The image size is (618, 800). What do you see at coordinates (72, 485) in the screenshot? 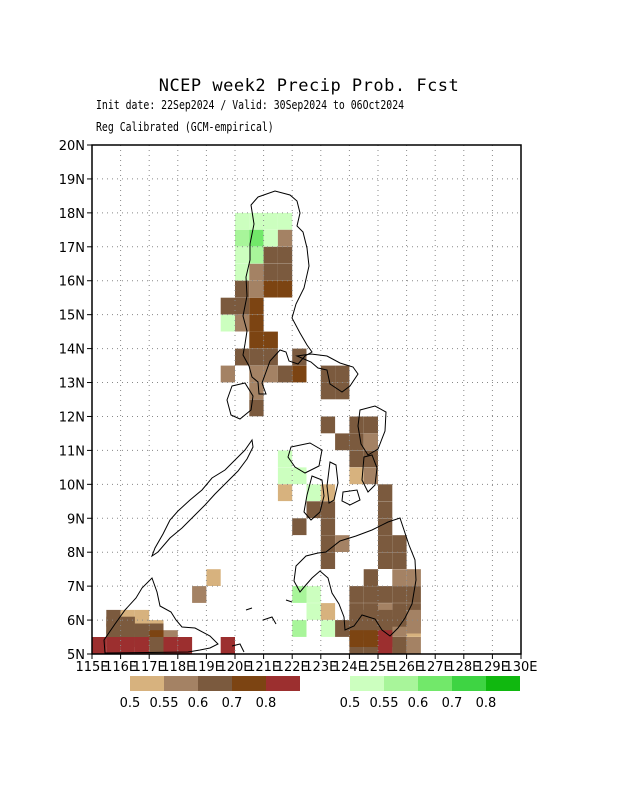
I see `y-tick-label: 10N` at bounding box center [72, 485].